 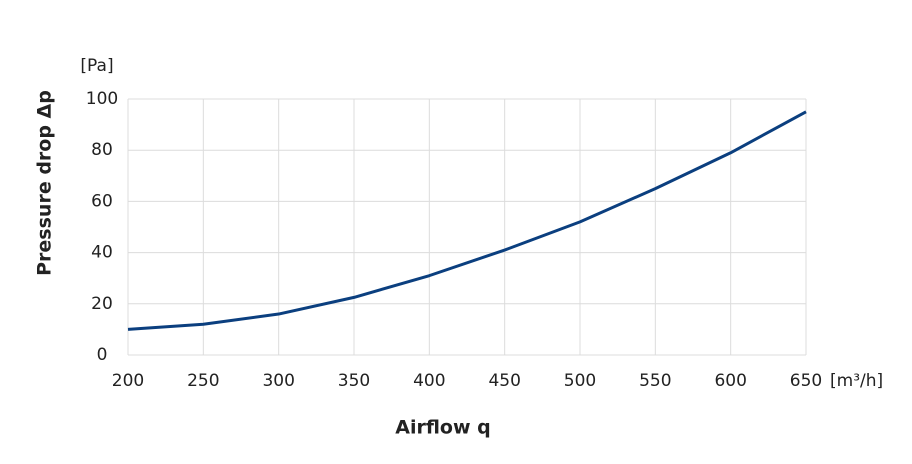 What do you see at coordinates (128, 381) in the screenshot?
I see `x-tick-label: 200` at bounding box center [128, 381].